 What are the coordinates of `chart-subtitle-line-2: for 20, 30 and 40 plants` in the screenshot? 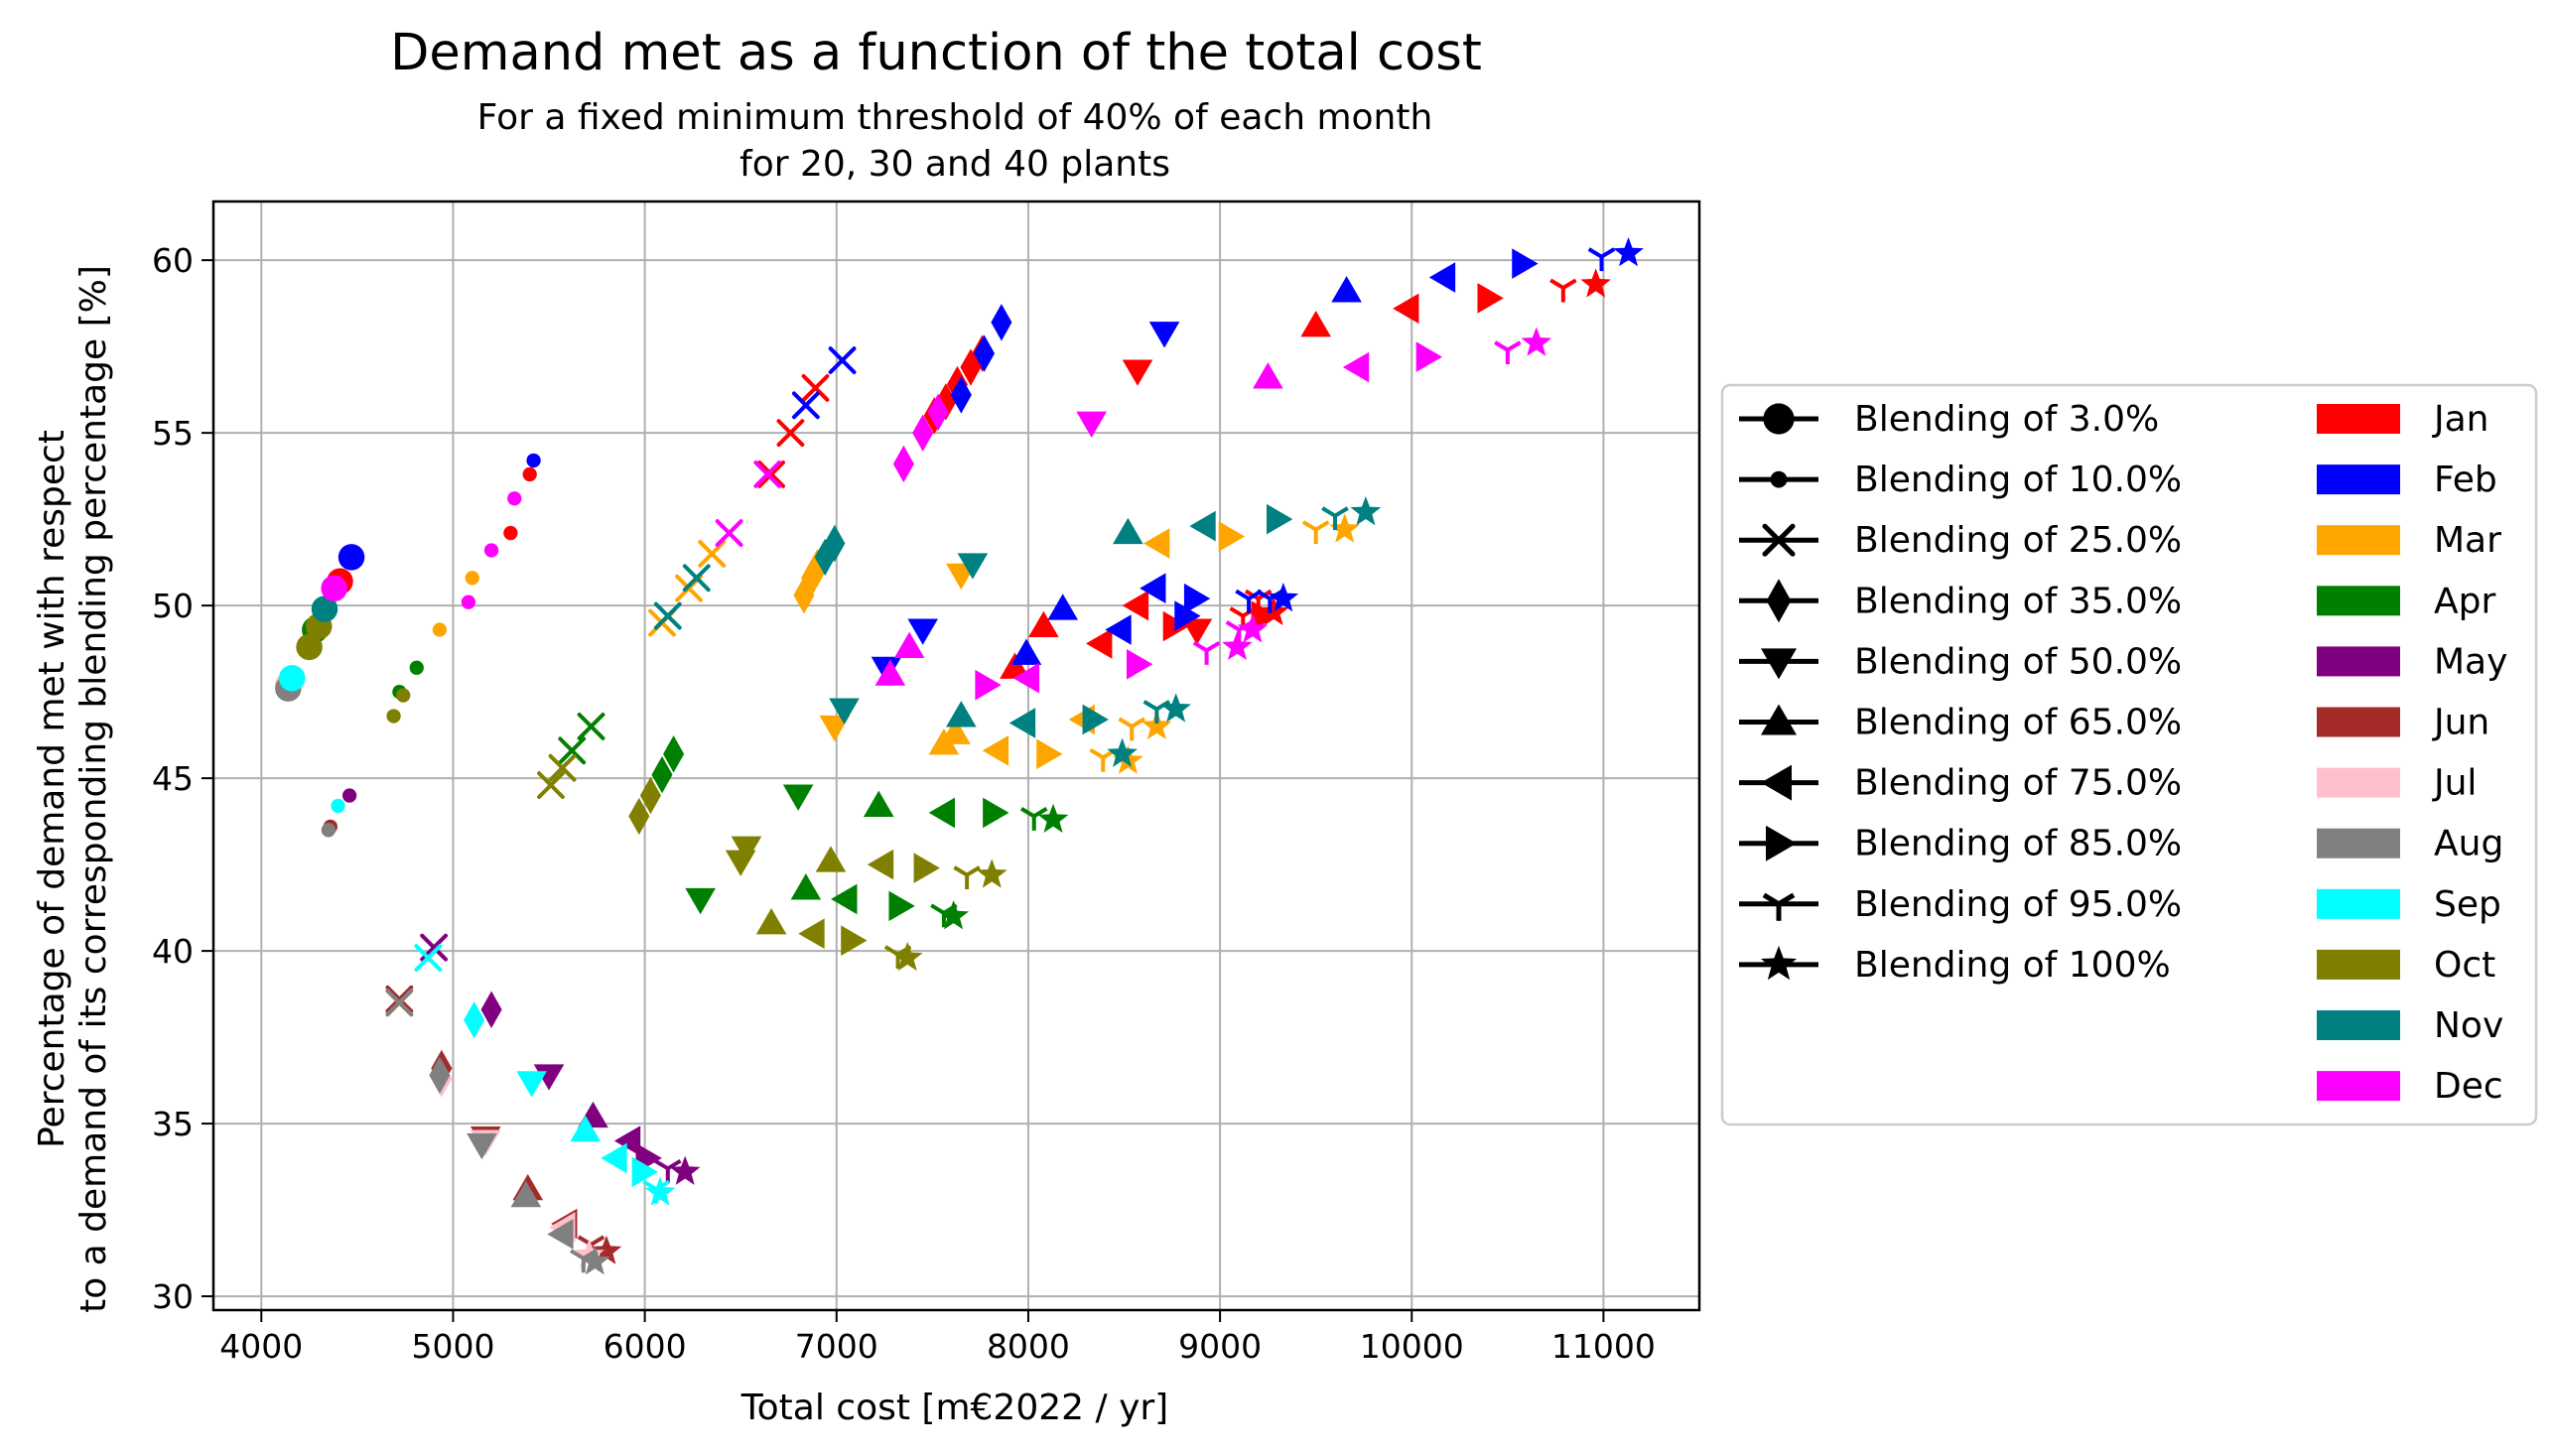 It's located at (954, 164).